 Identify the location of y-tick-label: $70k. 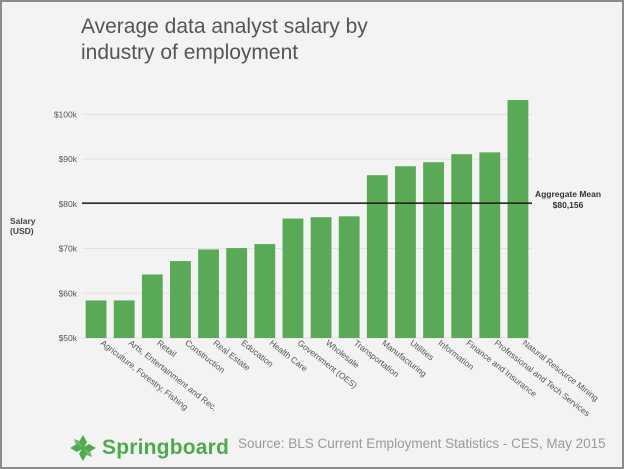
(68, 249).